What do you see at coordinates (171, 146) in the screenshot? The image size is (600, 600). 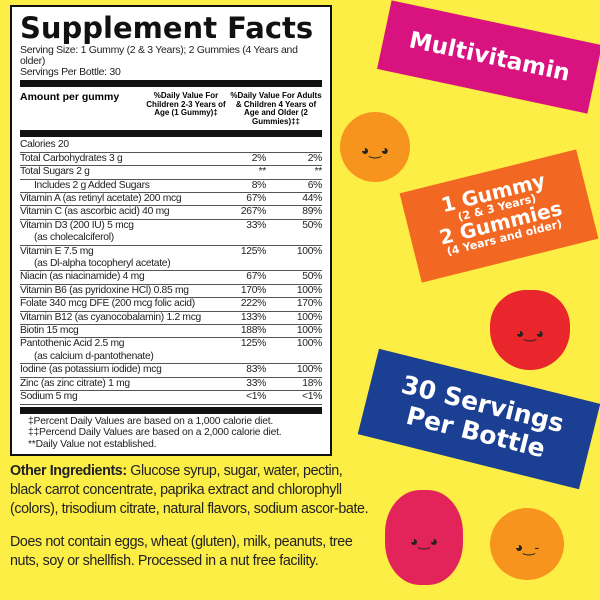 I see `calories-row: Calories 20` at bounding box center [171, 146].